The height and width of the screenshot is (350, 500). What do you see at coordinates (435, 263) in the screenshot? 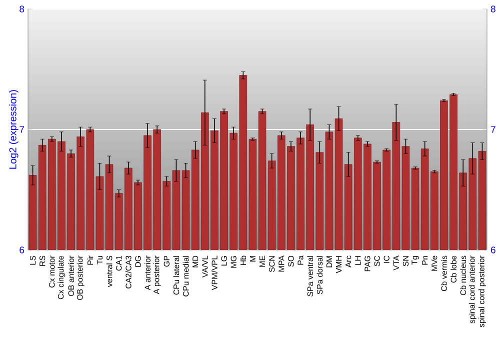
I see `x-tick-label: MVe` at bounding box center [435, 263].